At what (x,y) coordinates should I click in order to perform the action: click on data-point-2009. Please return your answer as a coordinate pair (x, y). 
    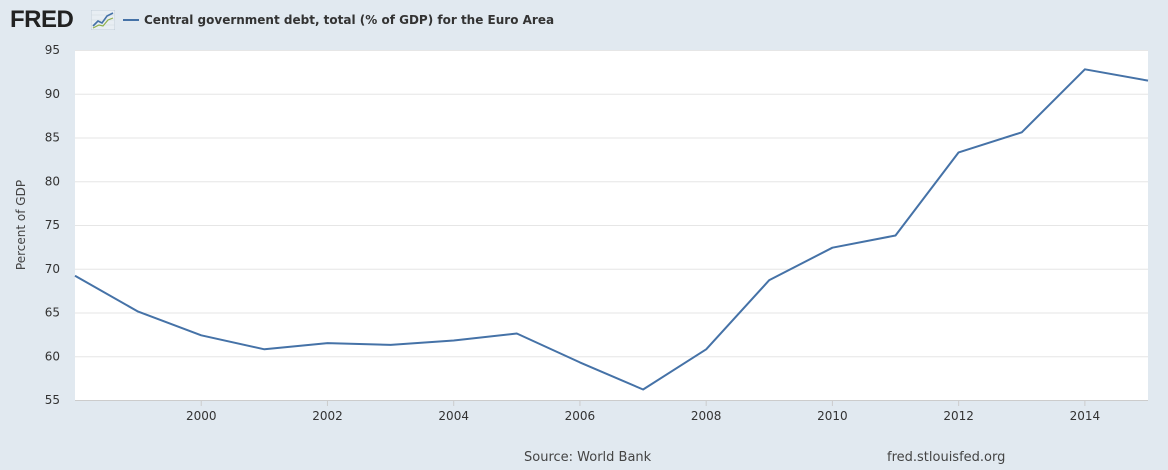
    Looking at the image, I should click on (769, 280).